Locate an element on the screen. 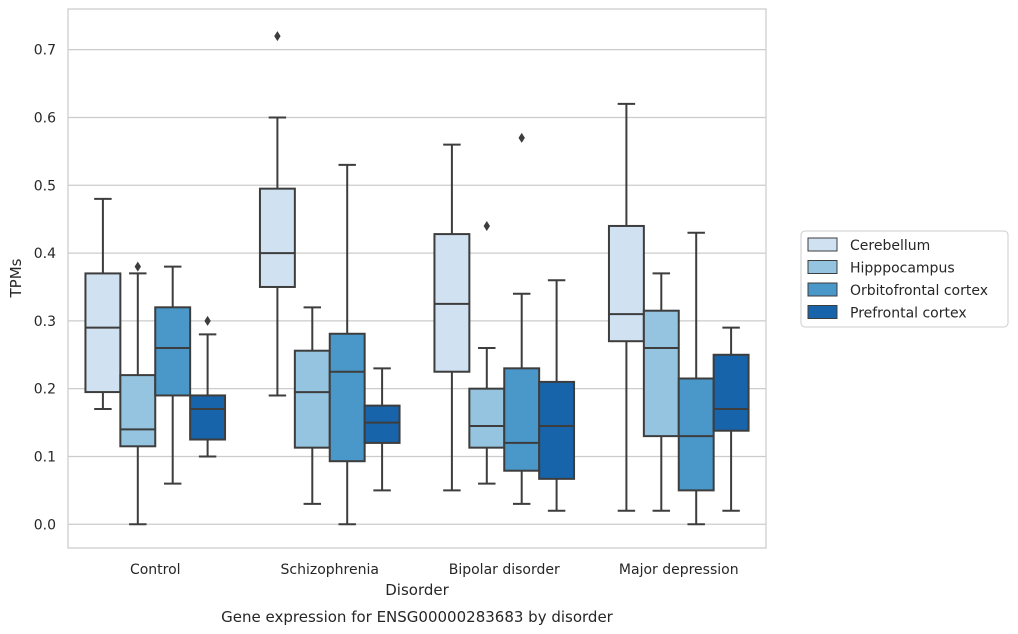 The image size is (1018, 634). x-tick-label: Schizophrenia is located at coordinates (330, 570).